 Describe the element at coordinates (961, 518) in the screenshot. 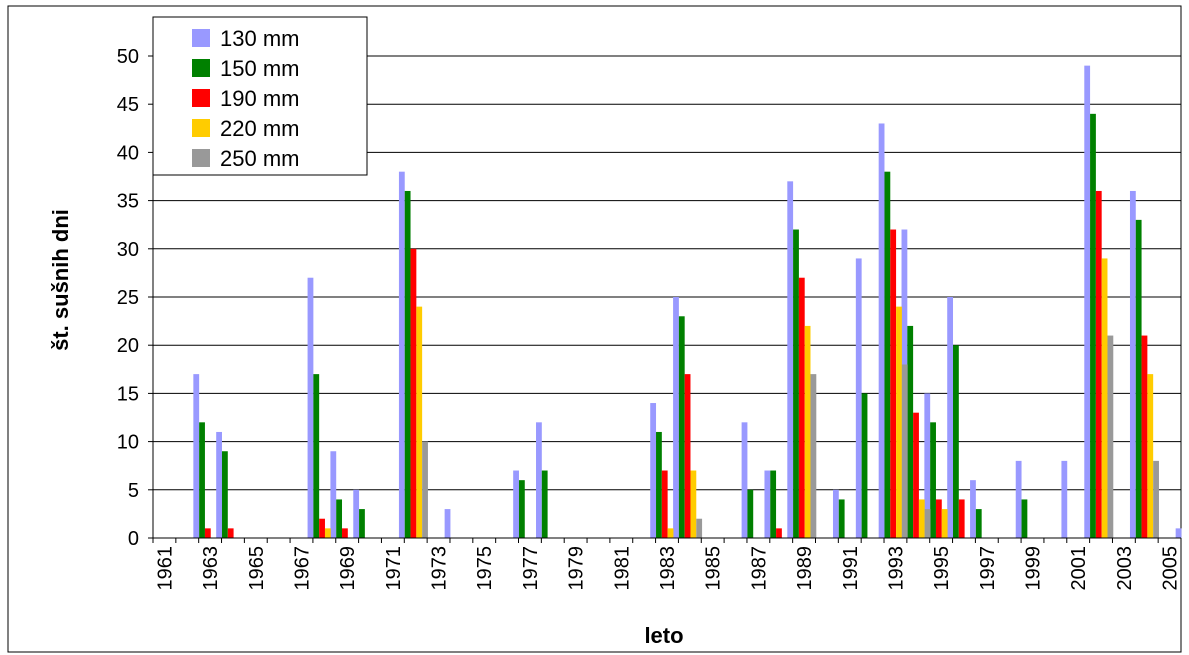

I see `bar-190mm-1995` at that location.